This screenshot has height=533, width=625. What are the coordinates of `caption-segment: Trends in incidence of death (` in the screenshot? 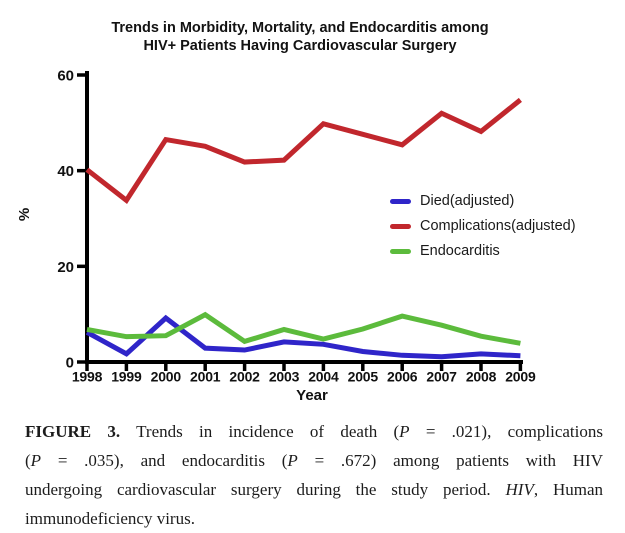 It's located at (260, 431).